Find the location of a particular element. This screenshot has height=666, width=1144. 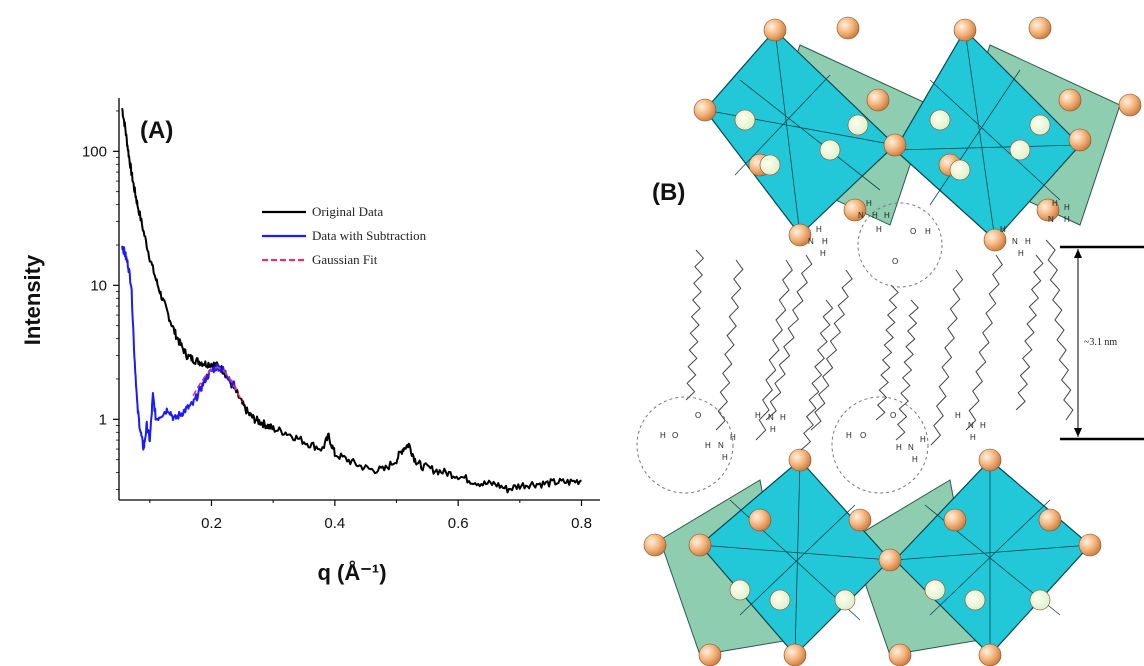

x-tick-label: 0.8 is located at coordinates (581, 523).